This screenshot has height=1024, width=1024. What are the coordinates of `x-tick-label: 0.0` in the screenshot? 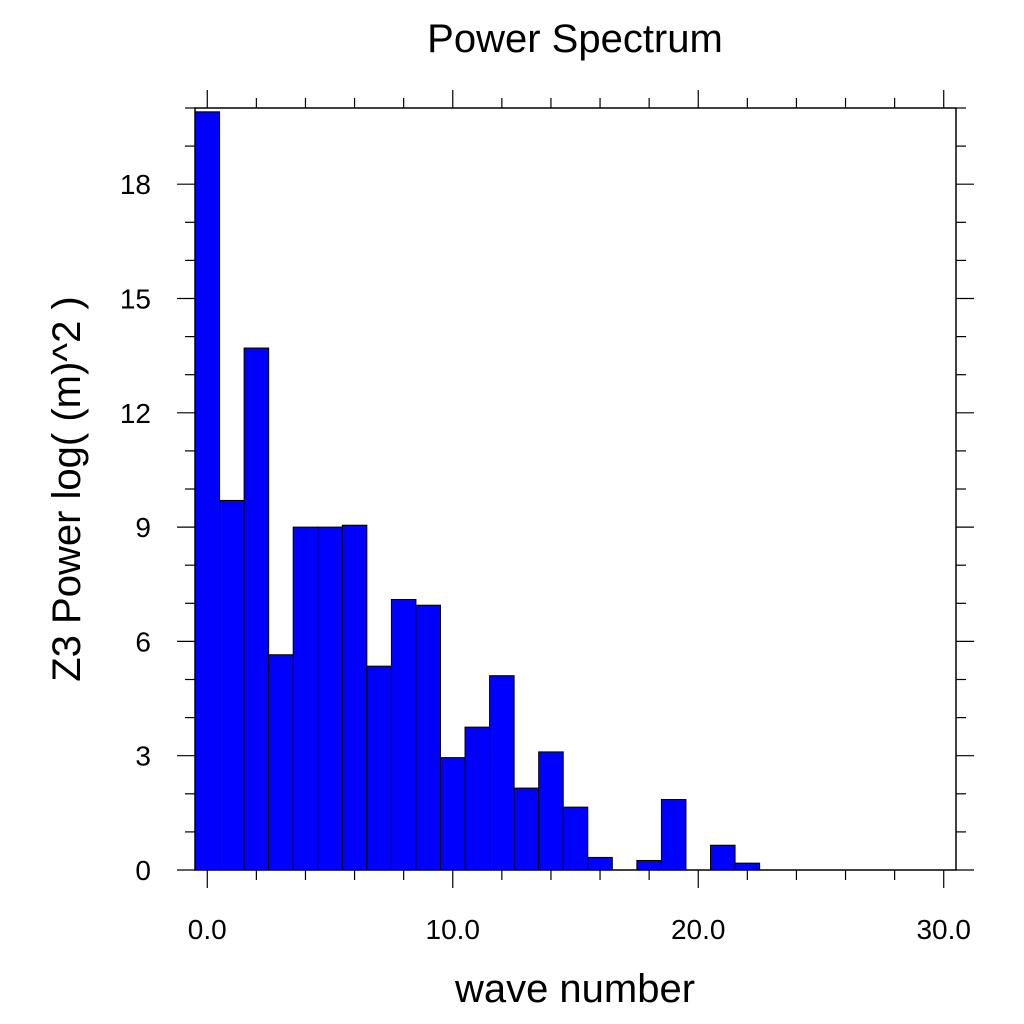 It's located at (207, 929).